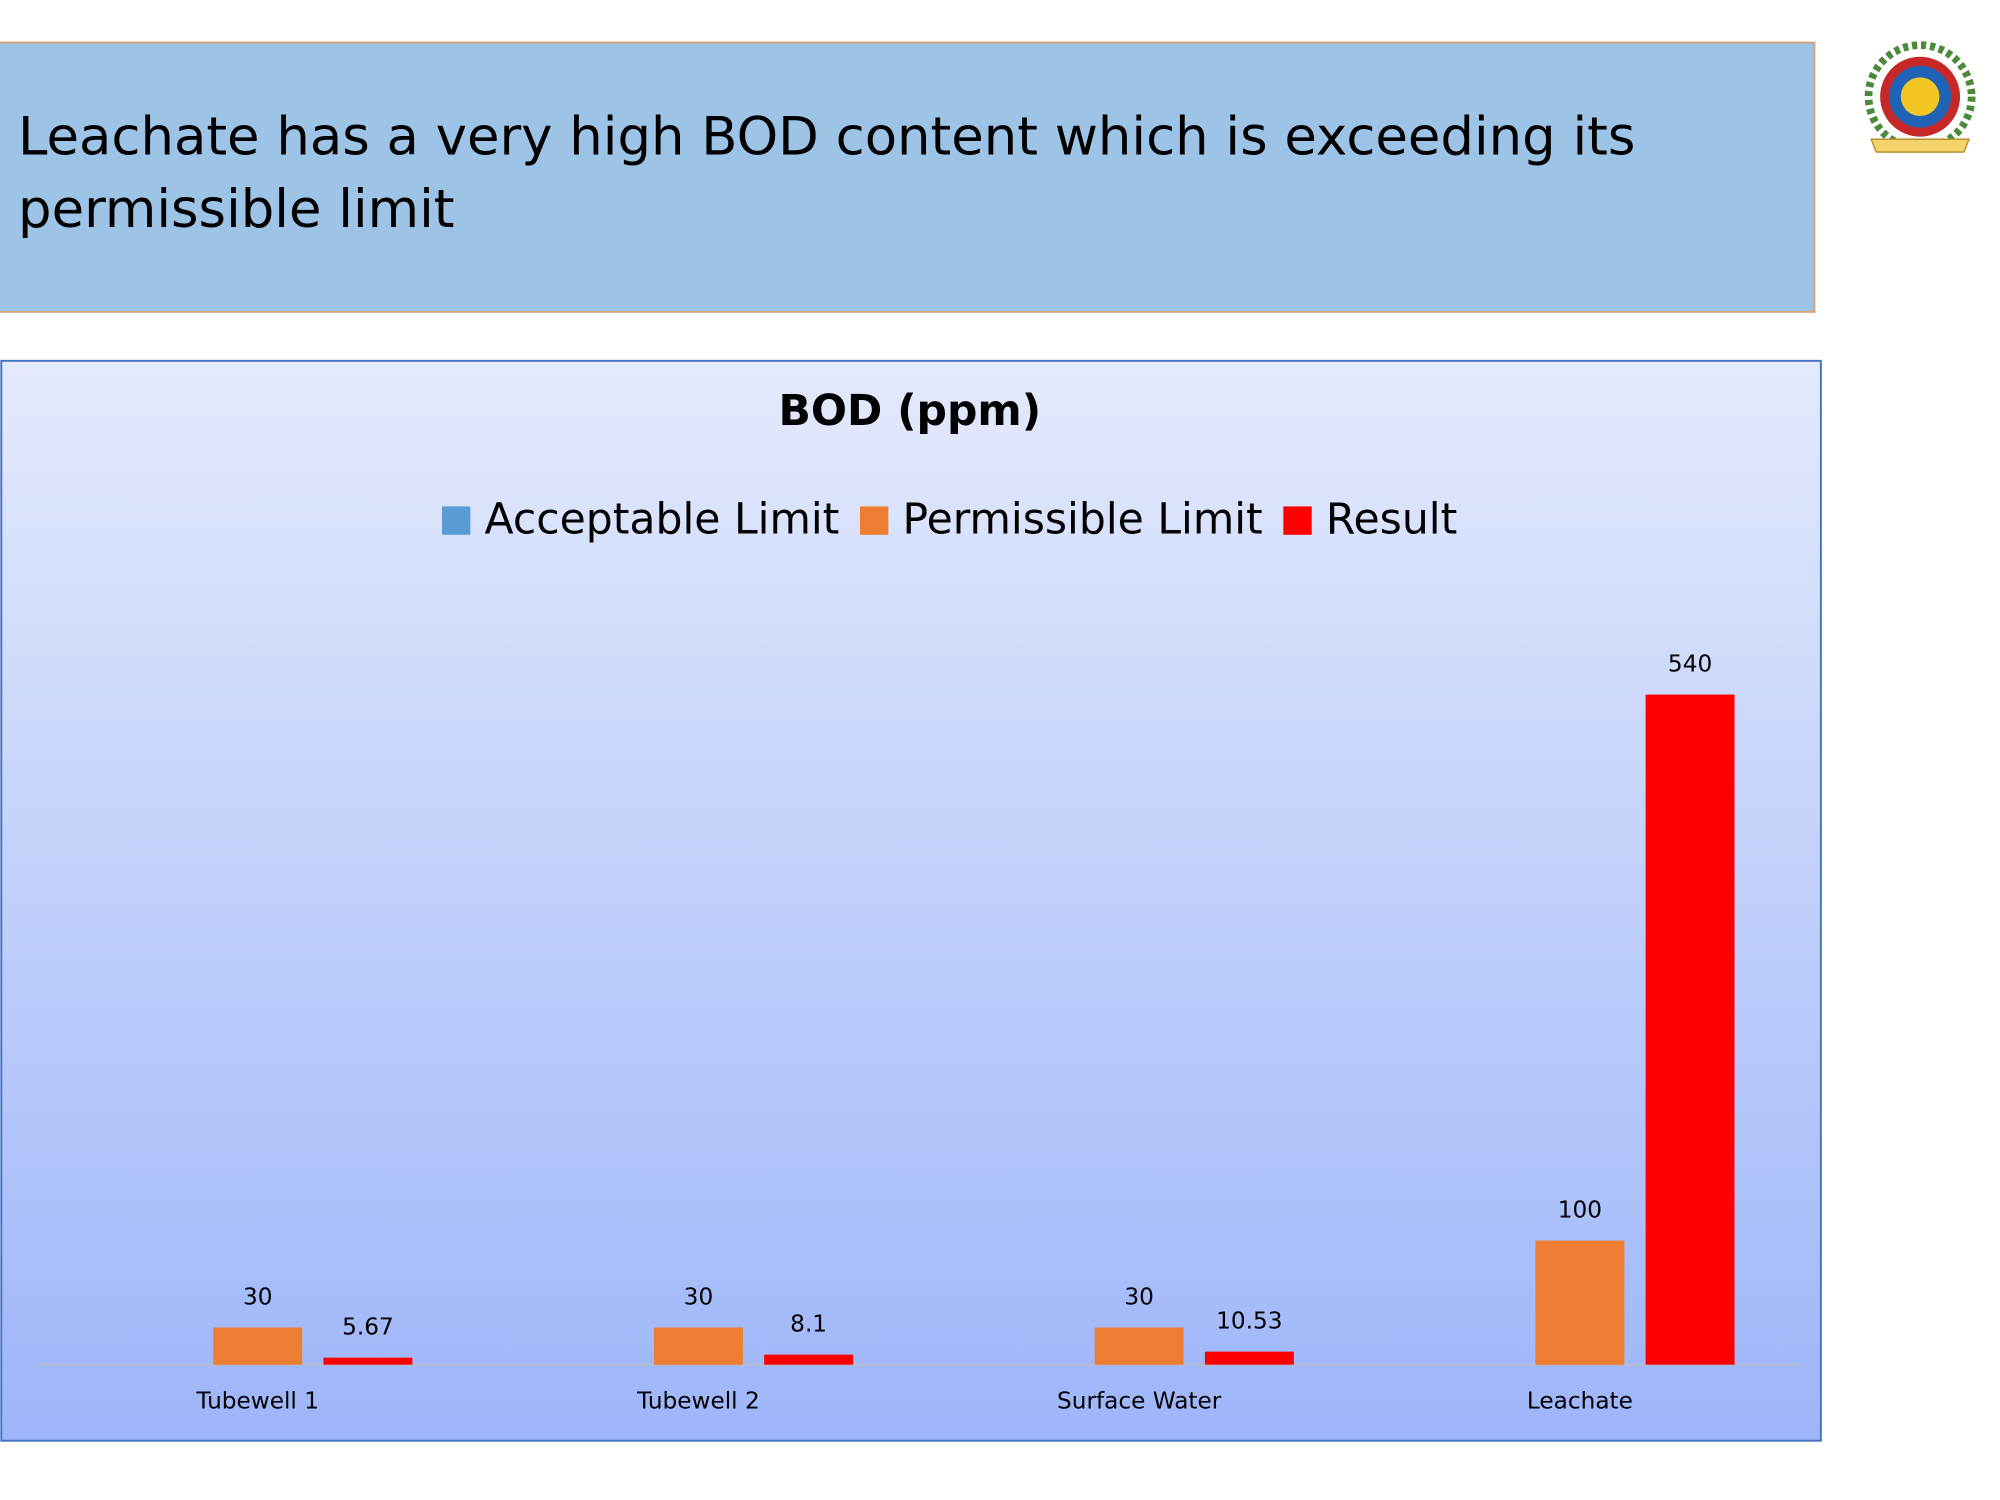  What do you see at coordinates (1083, 519) in the screenshot?
I see `legend-label: Permissible Limit` at bounding box center [1083, 519].